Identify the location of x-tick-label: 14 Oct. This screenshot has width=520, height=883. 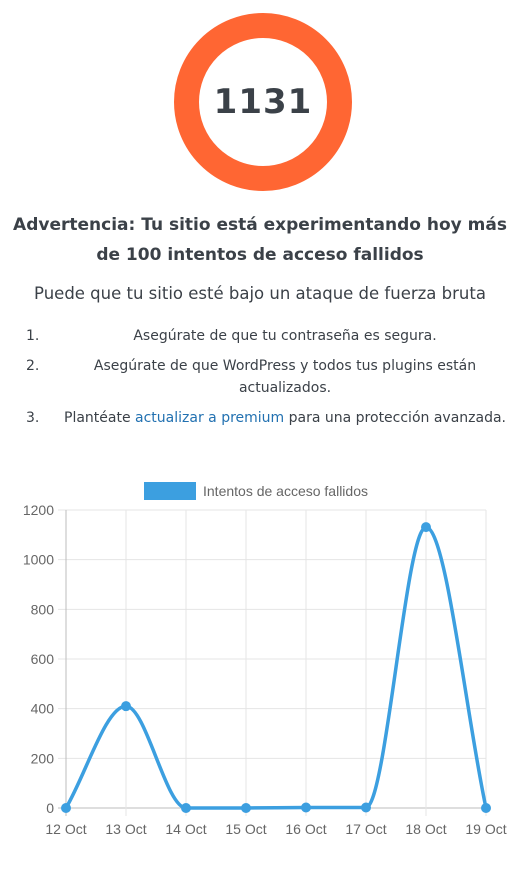
(185, 829).